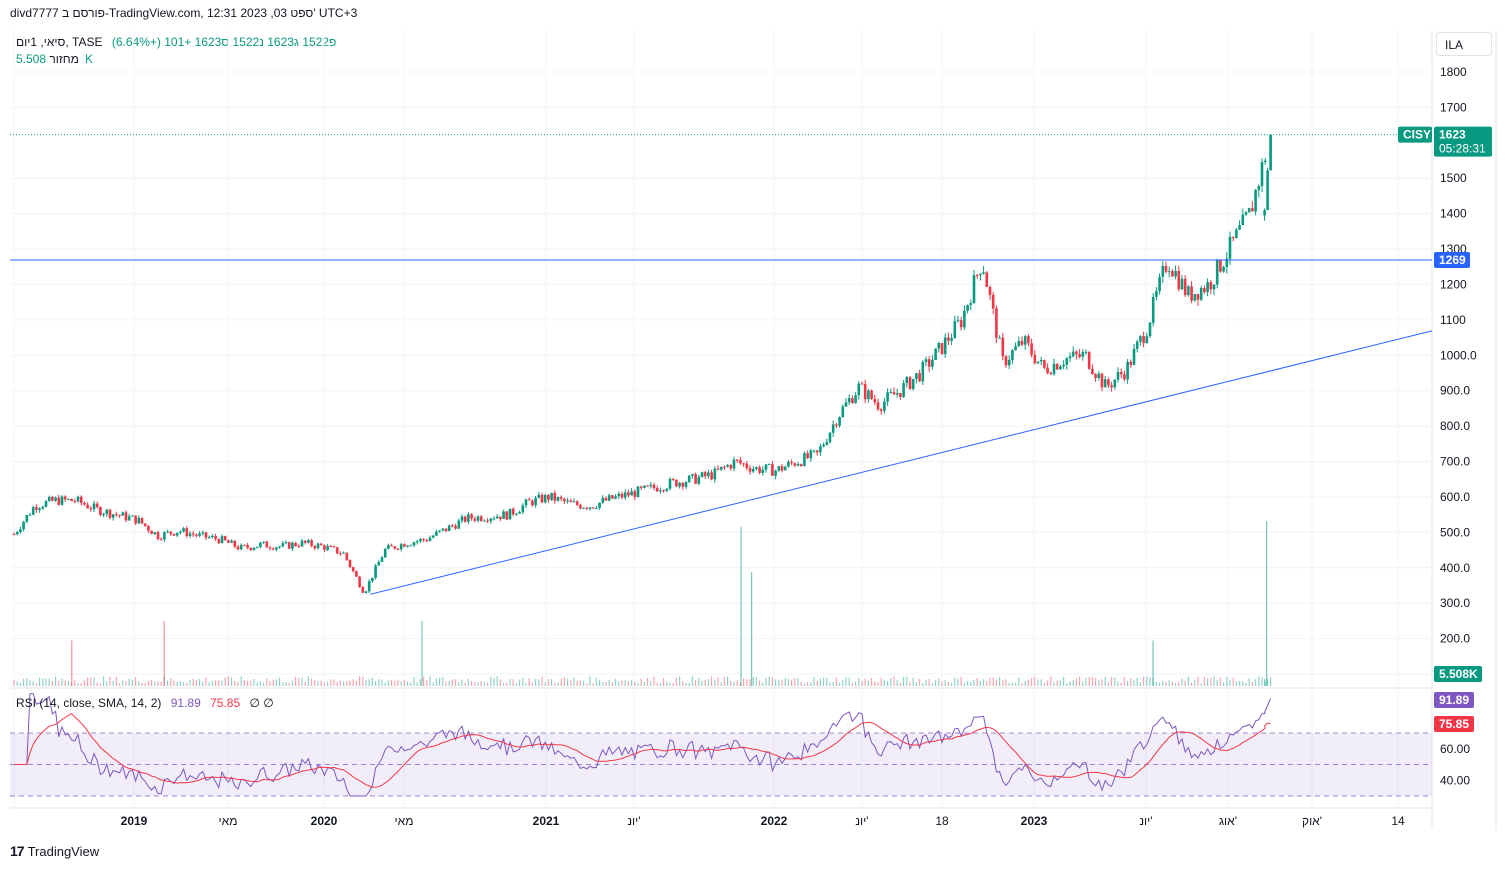 The height and width of the screenshot is (869, 1506). I want to click on time-tick-label: 2019, so click(134, 821).